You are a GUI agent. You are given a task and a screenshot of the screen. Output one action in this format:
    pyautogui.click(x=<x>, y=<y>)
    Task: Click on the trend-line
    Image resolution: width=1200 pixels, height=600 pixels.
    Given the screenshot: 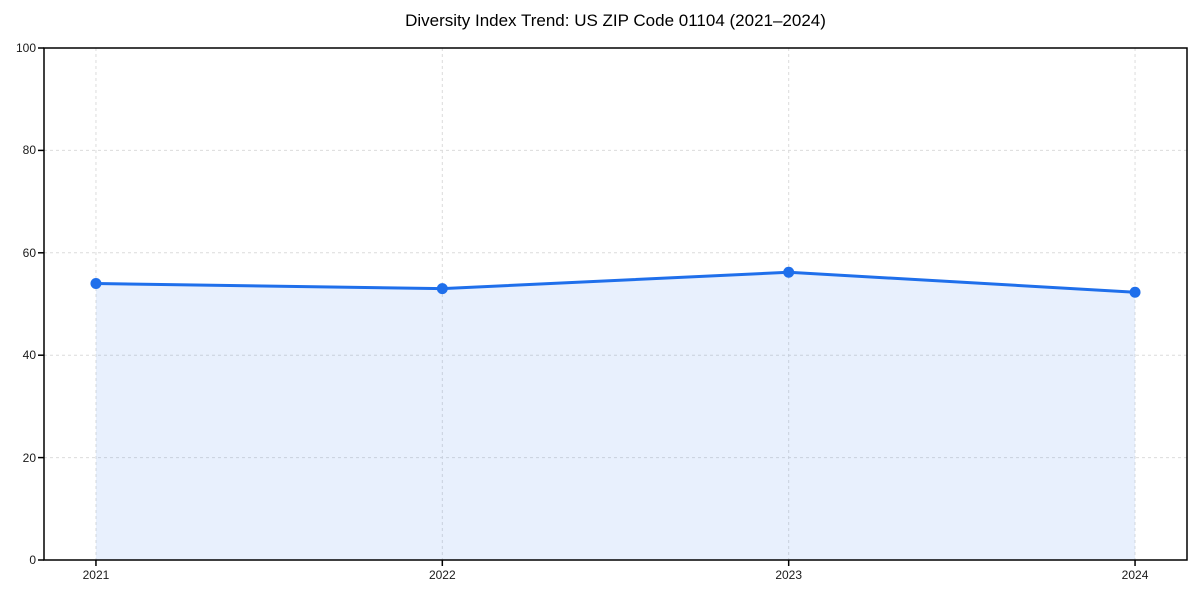 What is the action you would take?
    pyautogui.click(x=615, y=282)
    